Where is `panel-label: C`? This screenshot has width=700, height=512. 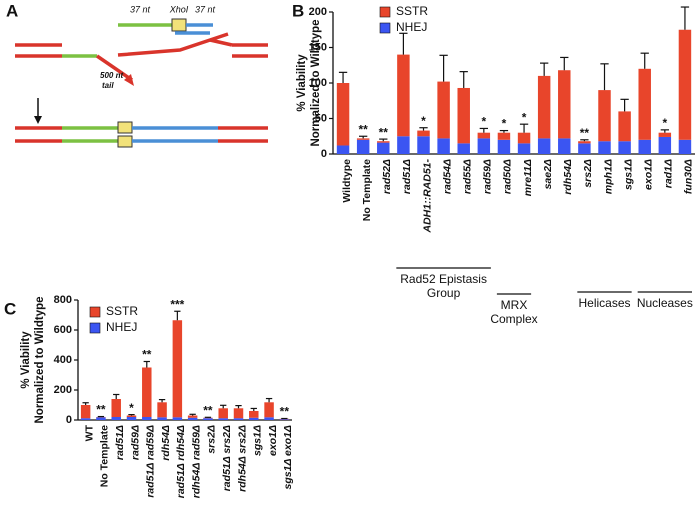
panel-label: C is located at coordinates (10, 308).